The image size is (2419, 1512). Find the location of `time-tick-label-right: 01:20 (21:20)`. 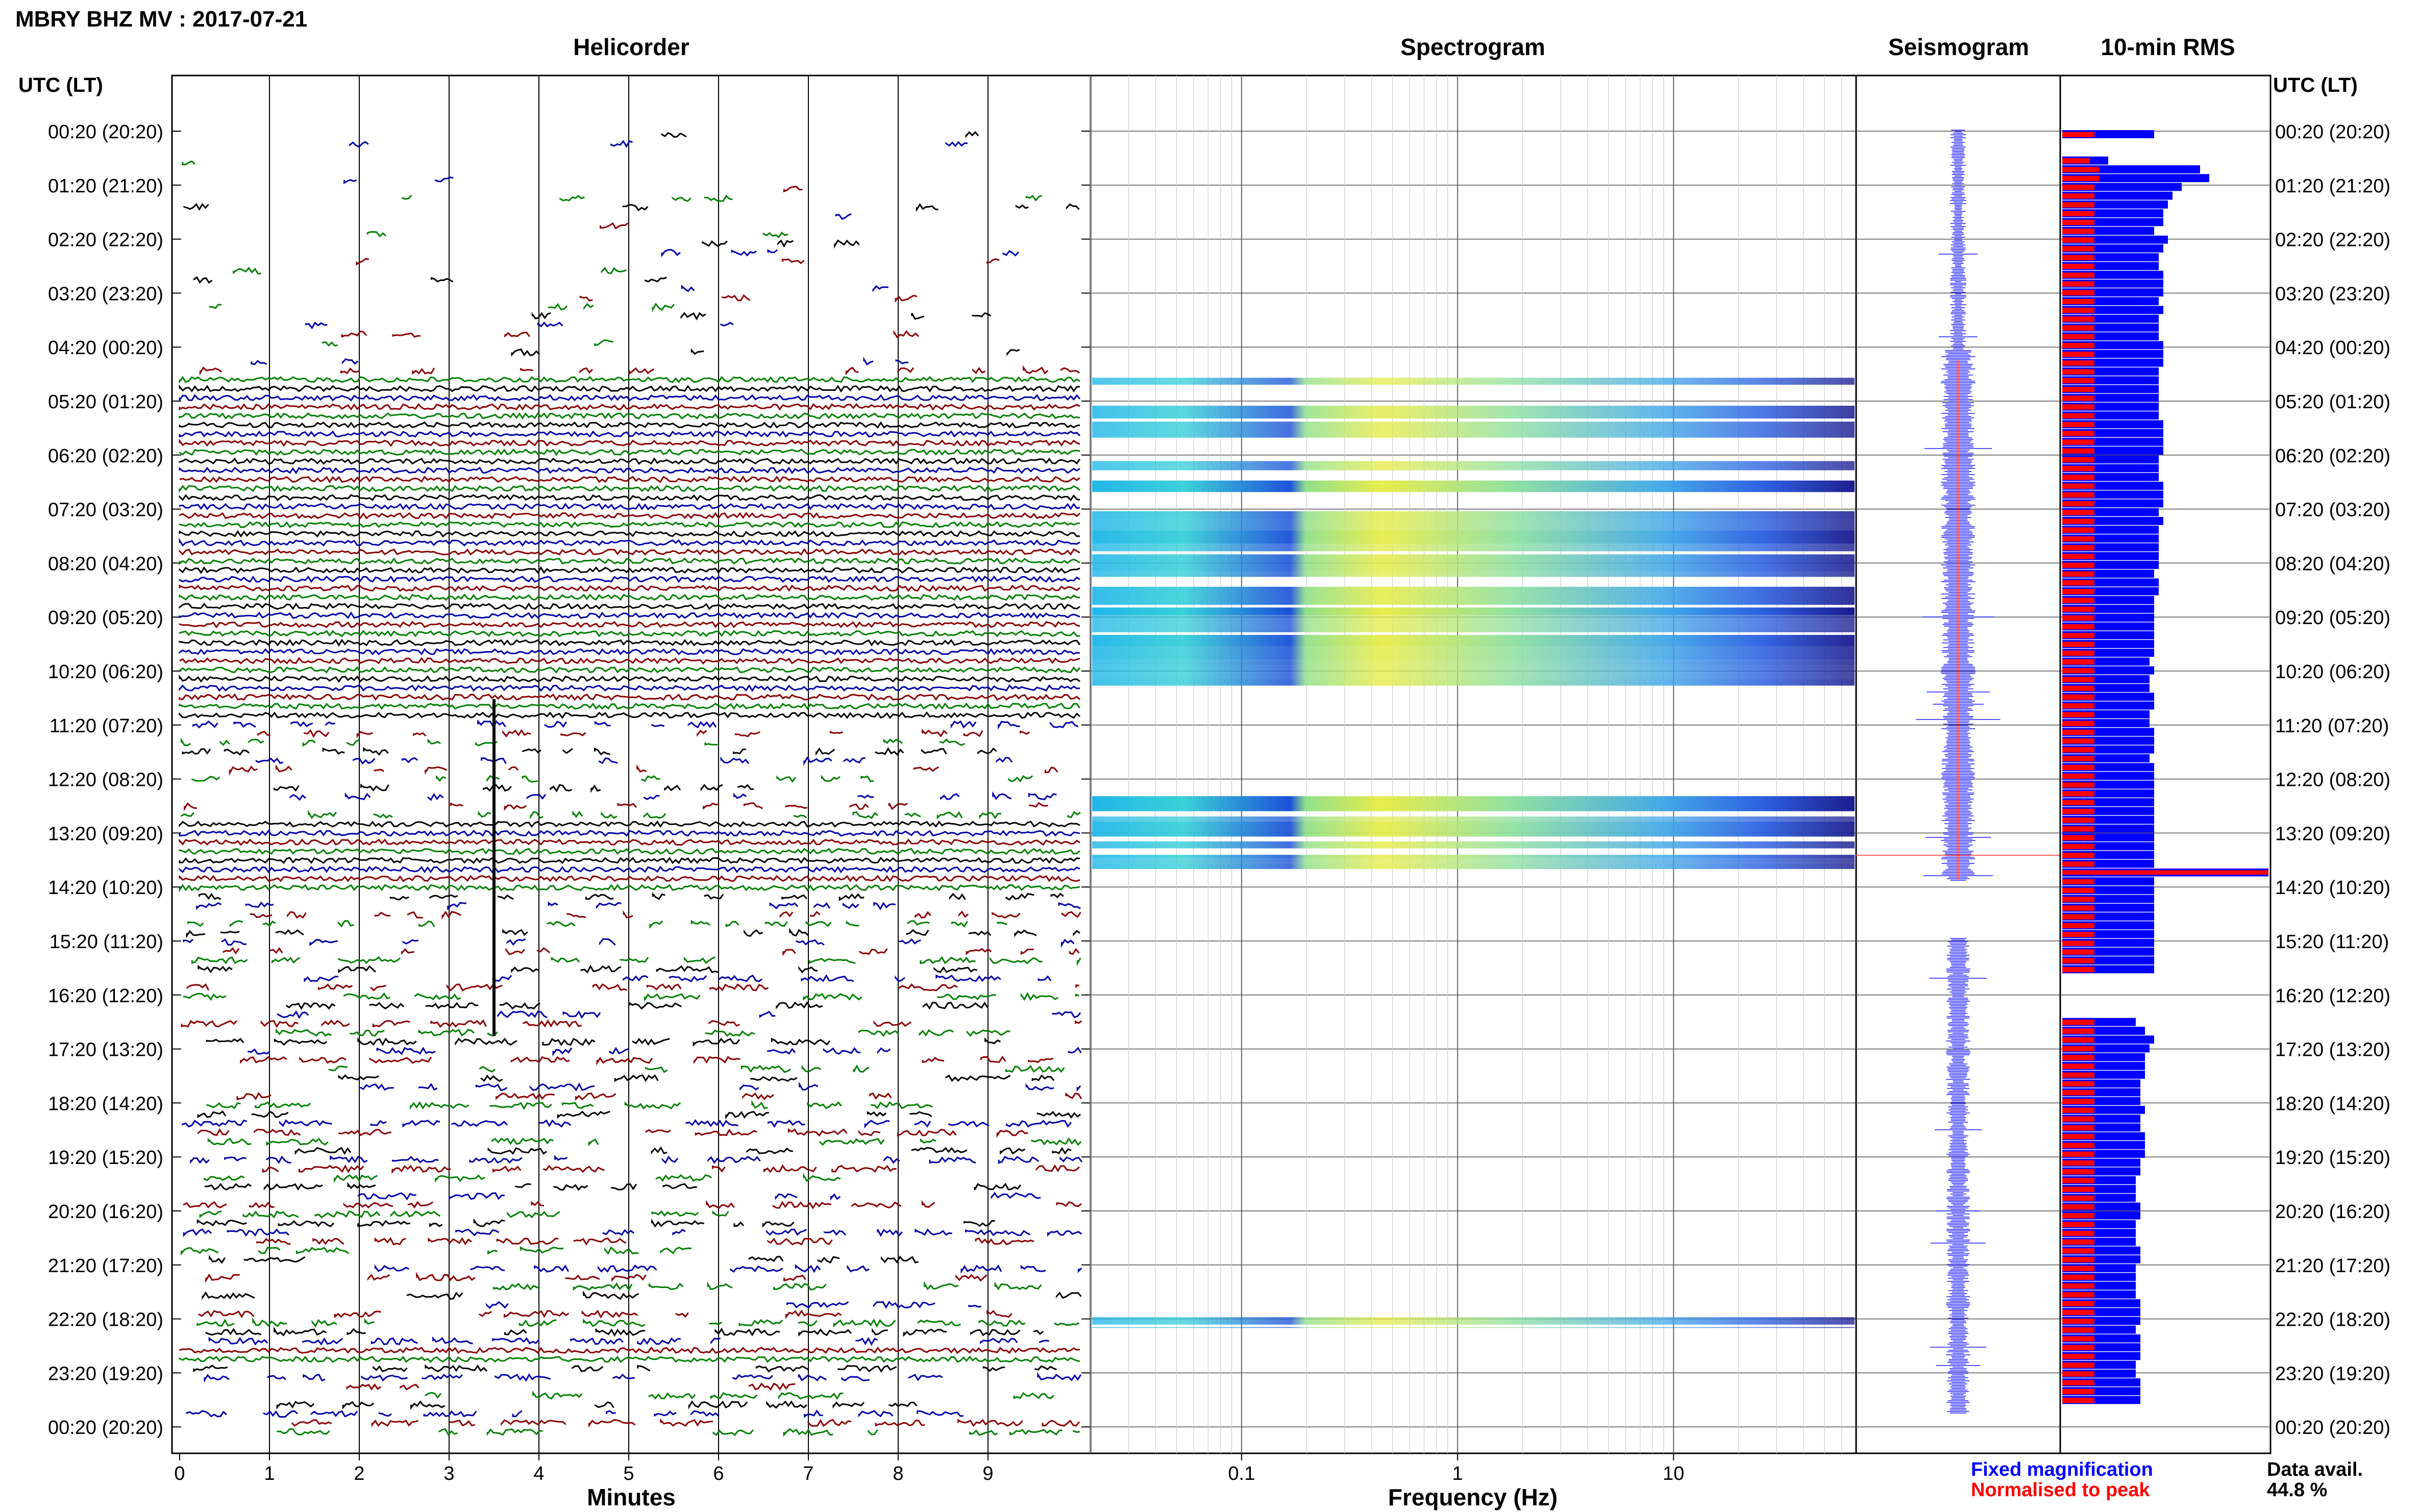

time-tick-label-right: 01:20 (21:20) is located at coordinates (2332, 186).